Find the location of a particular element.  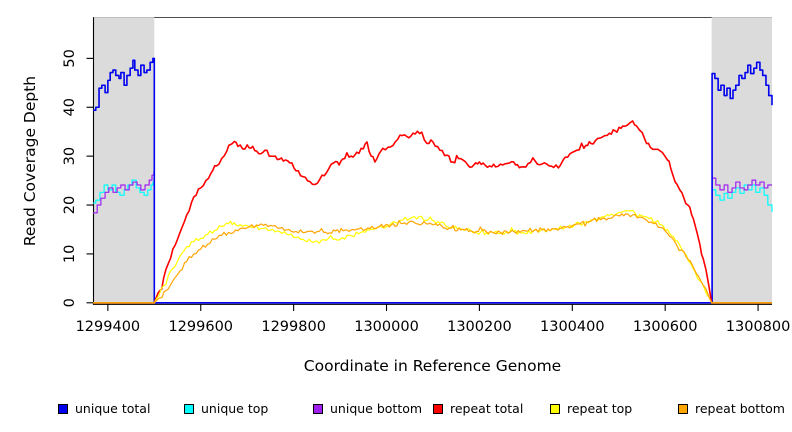

x-tick-label: 1299600 is located at coordinates (200, 327).